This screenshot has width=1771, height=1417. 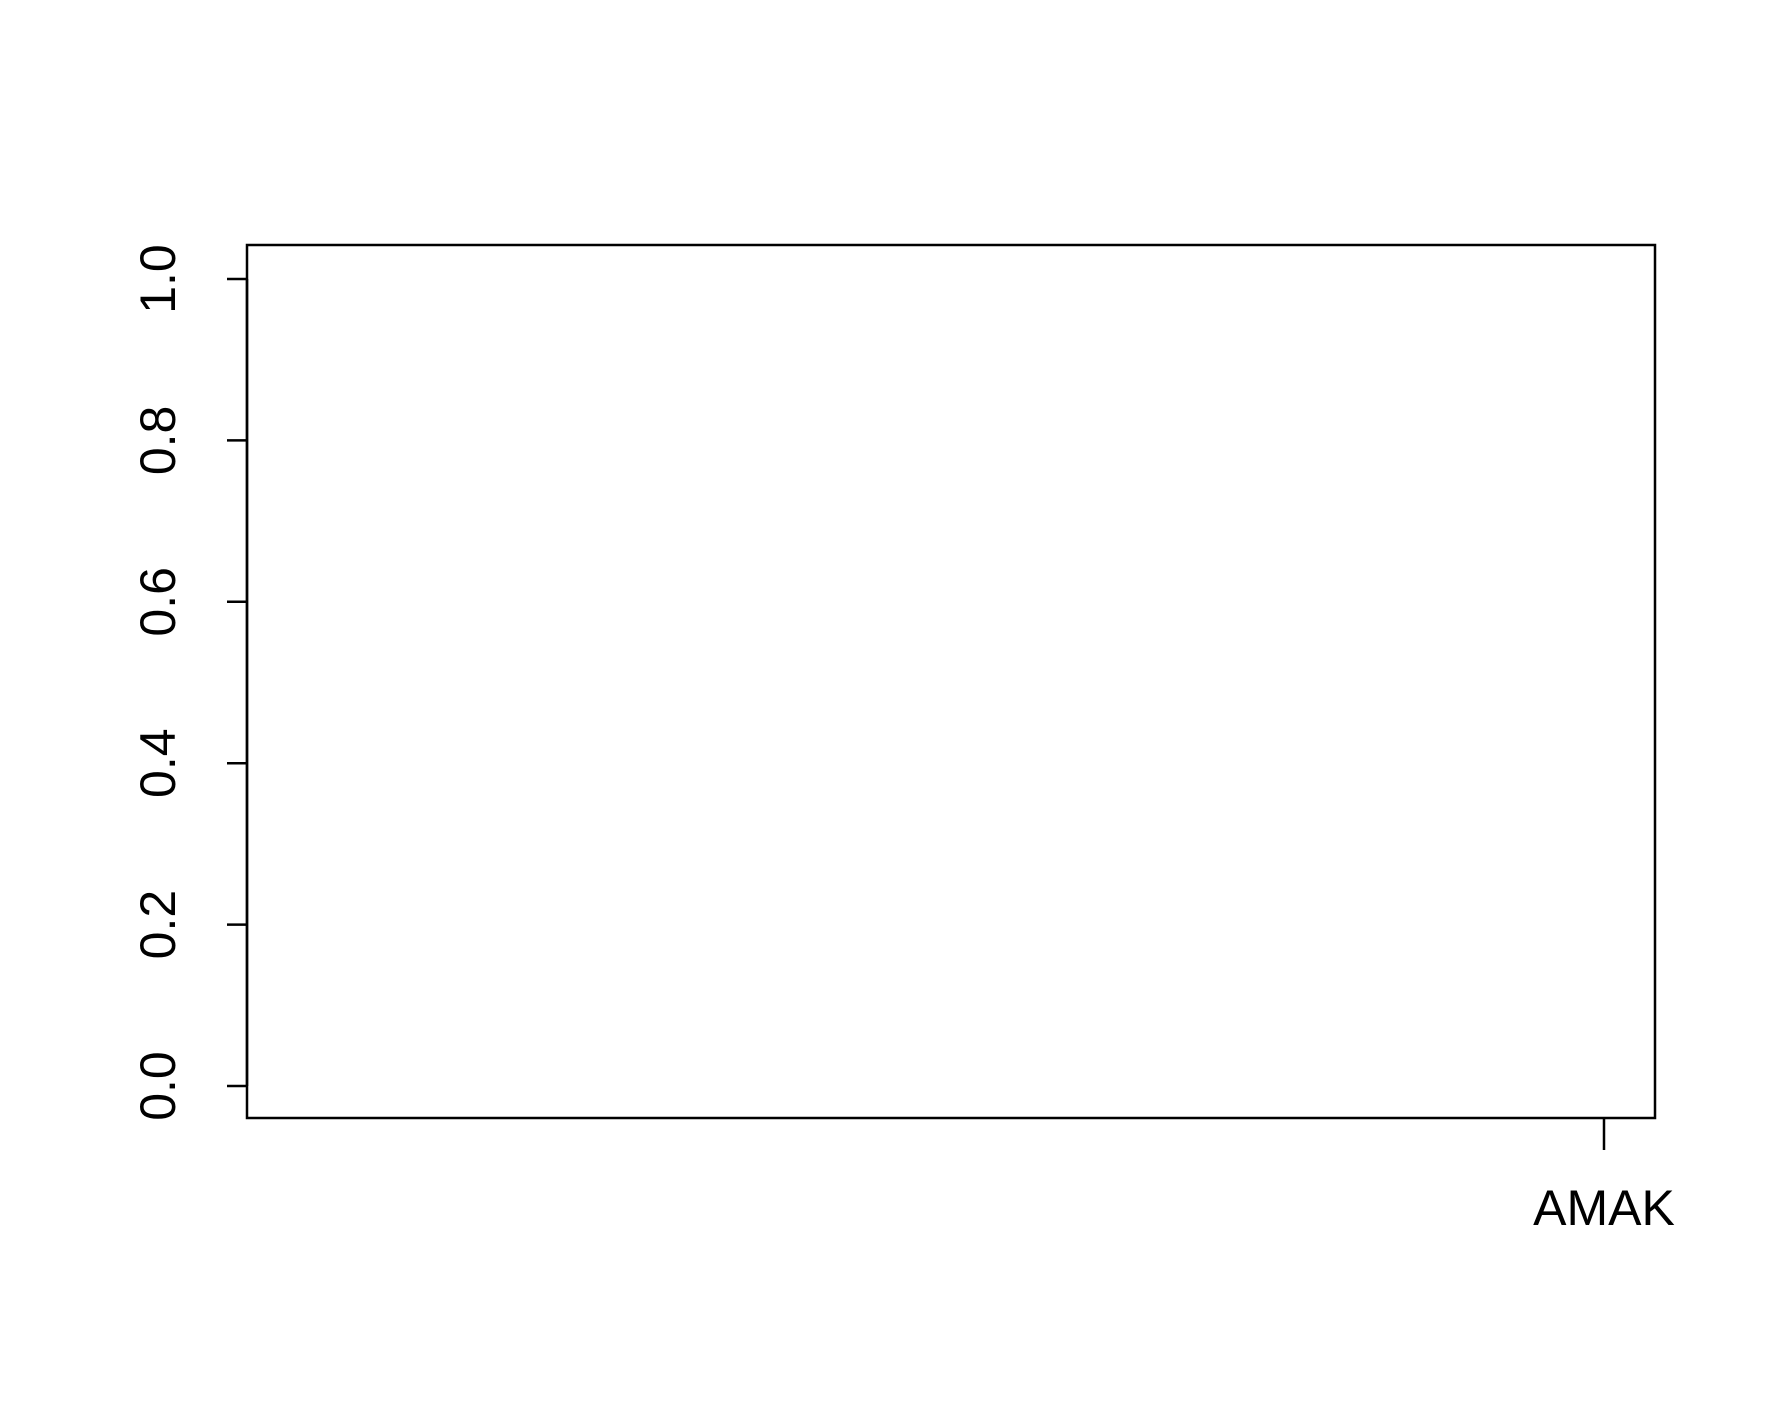 What do you see at coordinates (1604, 1208) in the screenshot?
I see `x-tick-label: AMAK` at bounding box center [1604, 1208].